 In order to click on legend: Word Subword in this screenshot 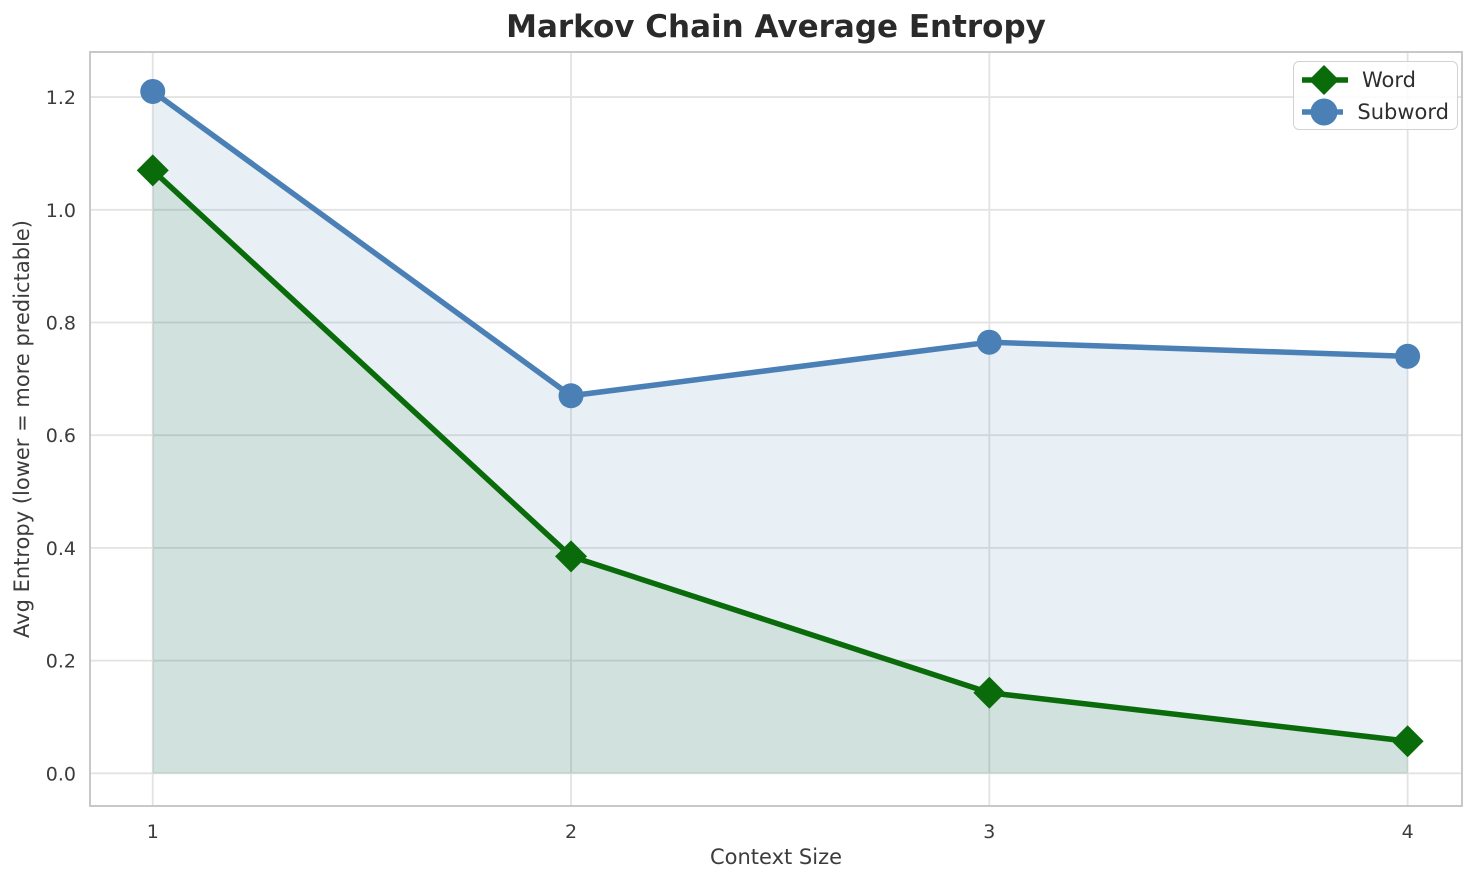, I will do `click(1375, 95)`.